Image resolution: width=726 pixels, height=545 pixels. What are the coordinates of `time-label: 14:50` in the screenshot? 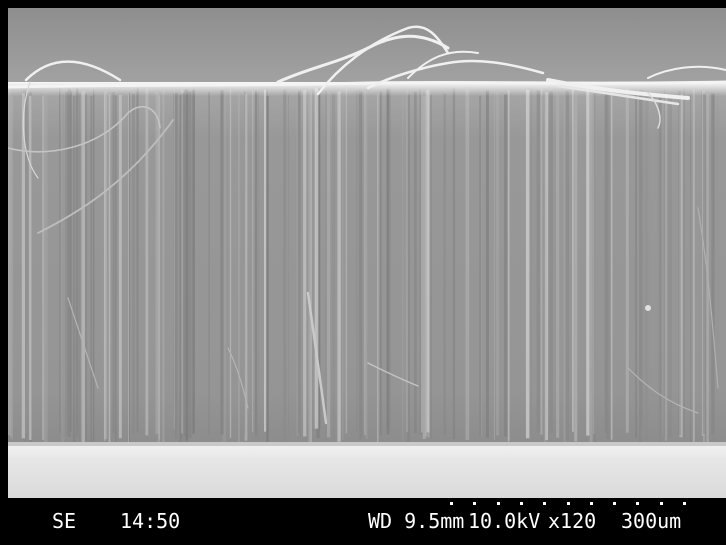 It's located at (150, 521).